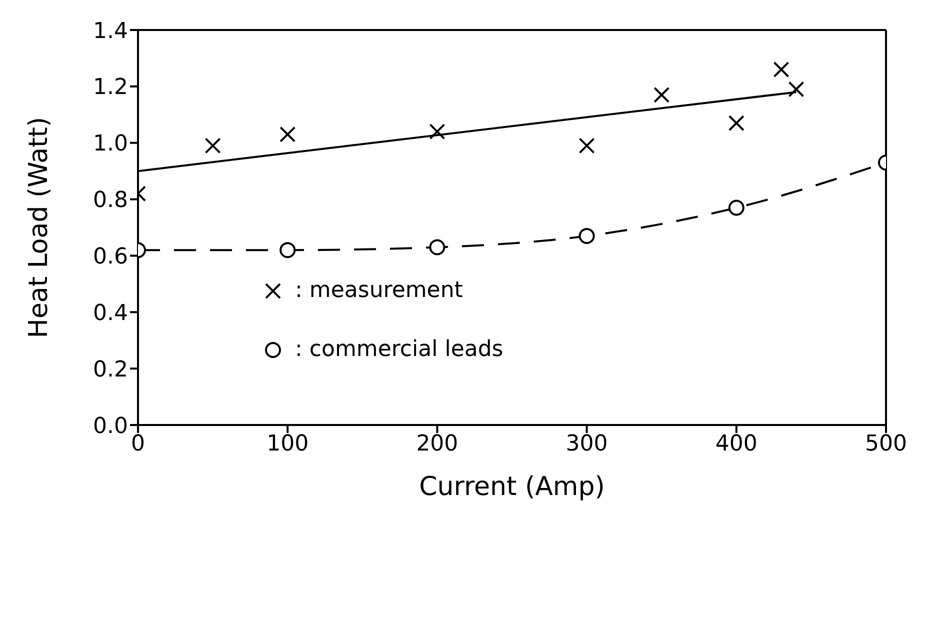 The height and width of the screenshot is (641, 937). I want to click on y-tick-label: 0.4, so click(110, 313).